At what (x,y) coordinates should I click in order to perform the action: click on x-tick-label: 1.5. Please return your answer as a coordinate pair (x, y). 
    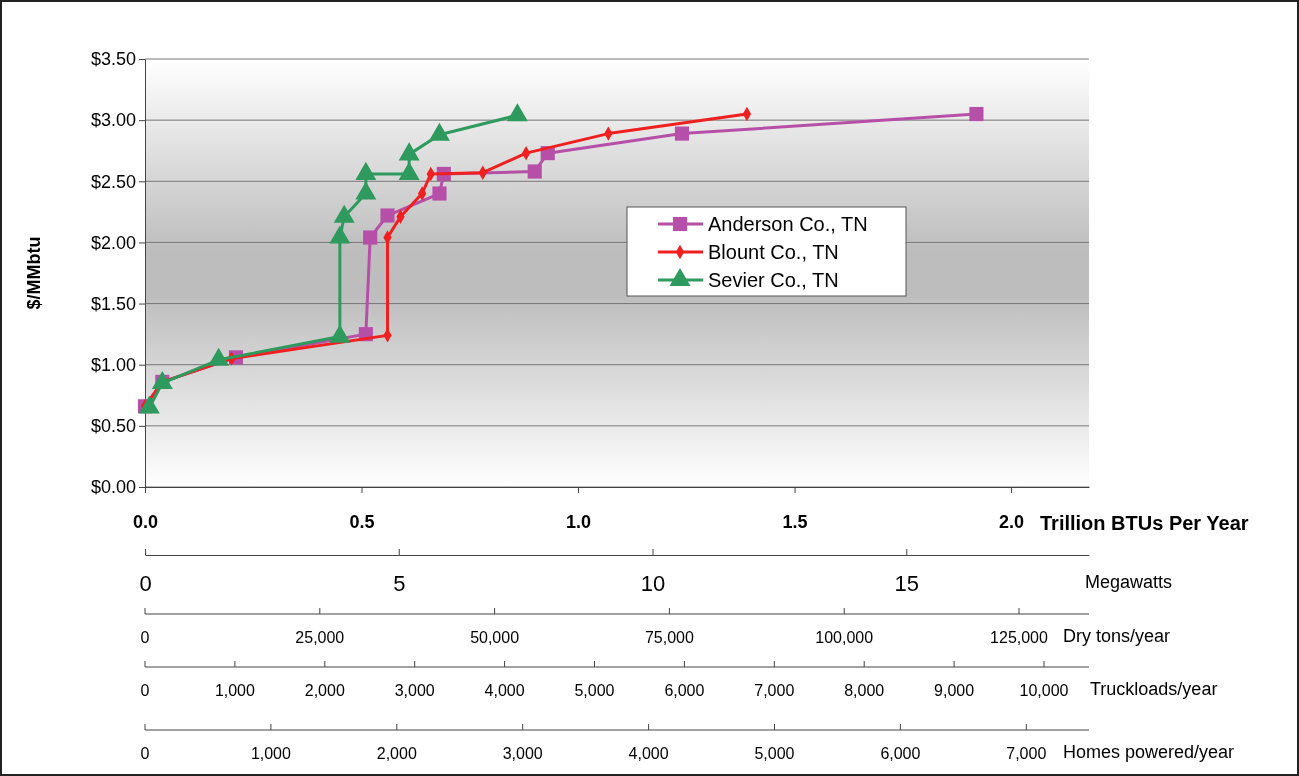
    Looking at the image, I should click on (795, 521).